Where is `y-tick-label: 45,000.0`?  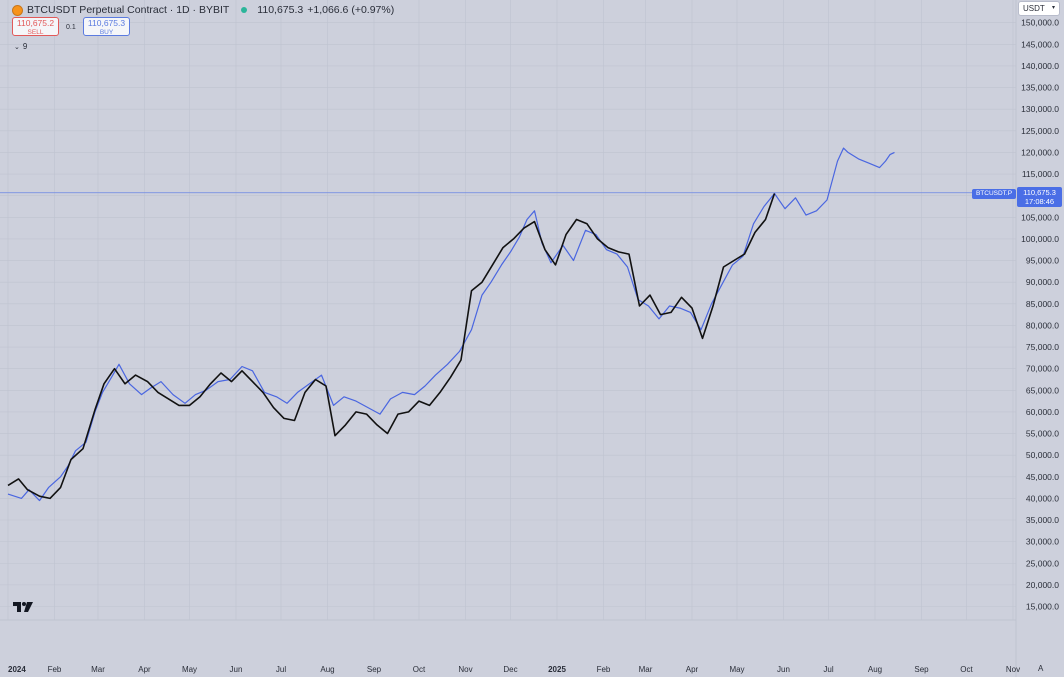 y-tick-label: 45,000.0 is located at coordinates (1042, 477).